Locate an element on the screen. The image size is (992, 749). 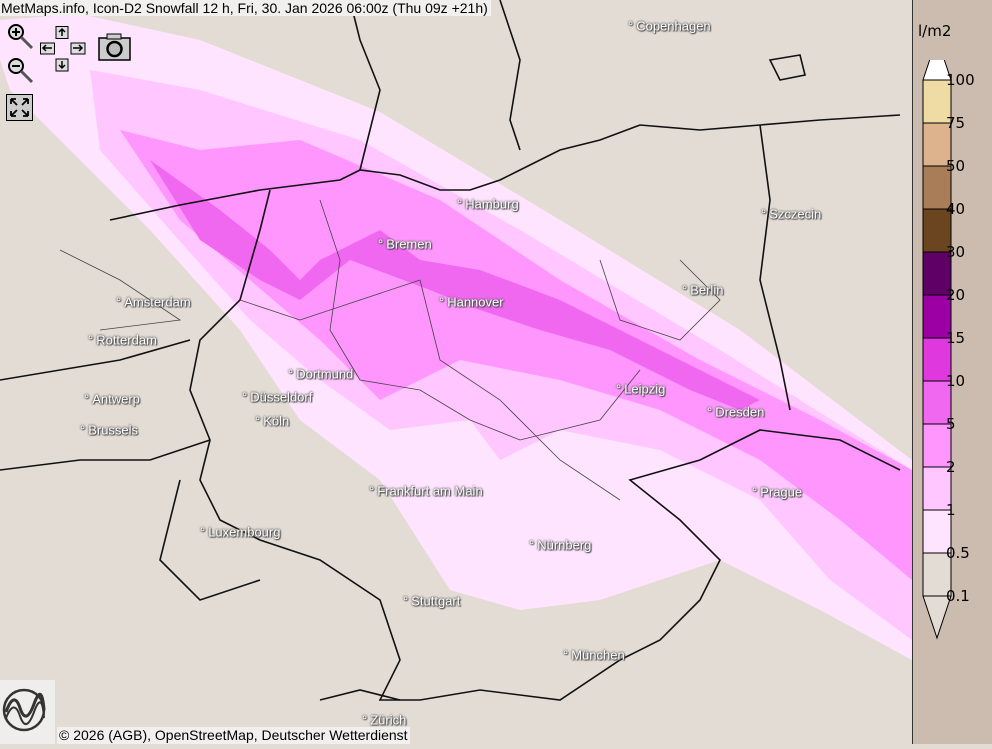
zoom-in-icon is located at coordinates (20, 36).